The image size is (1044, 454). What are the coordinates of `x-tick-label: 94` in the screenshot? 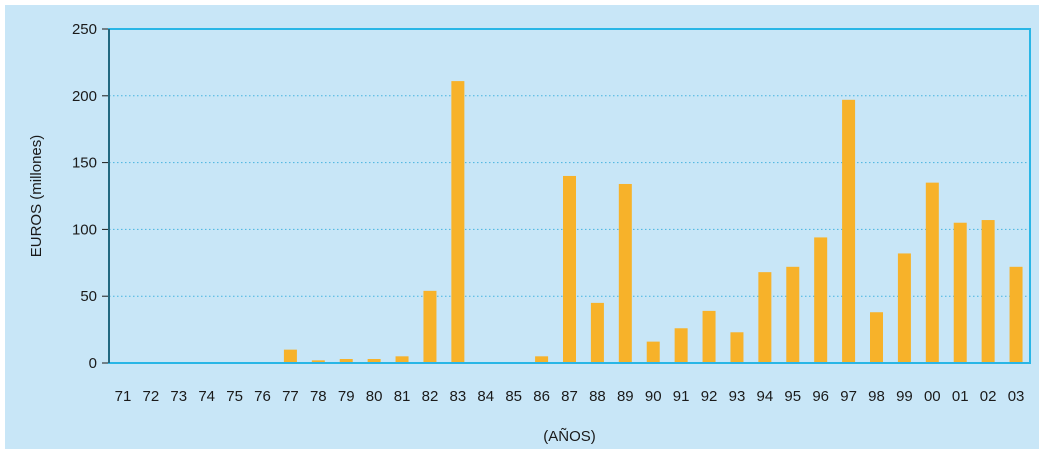 It's located at (765, 396).